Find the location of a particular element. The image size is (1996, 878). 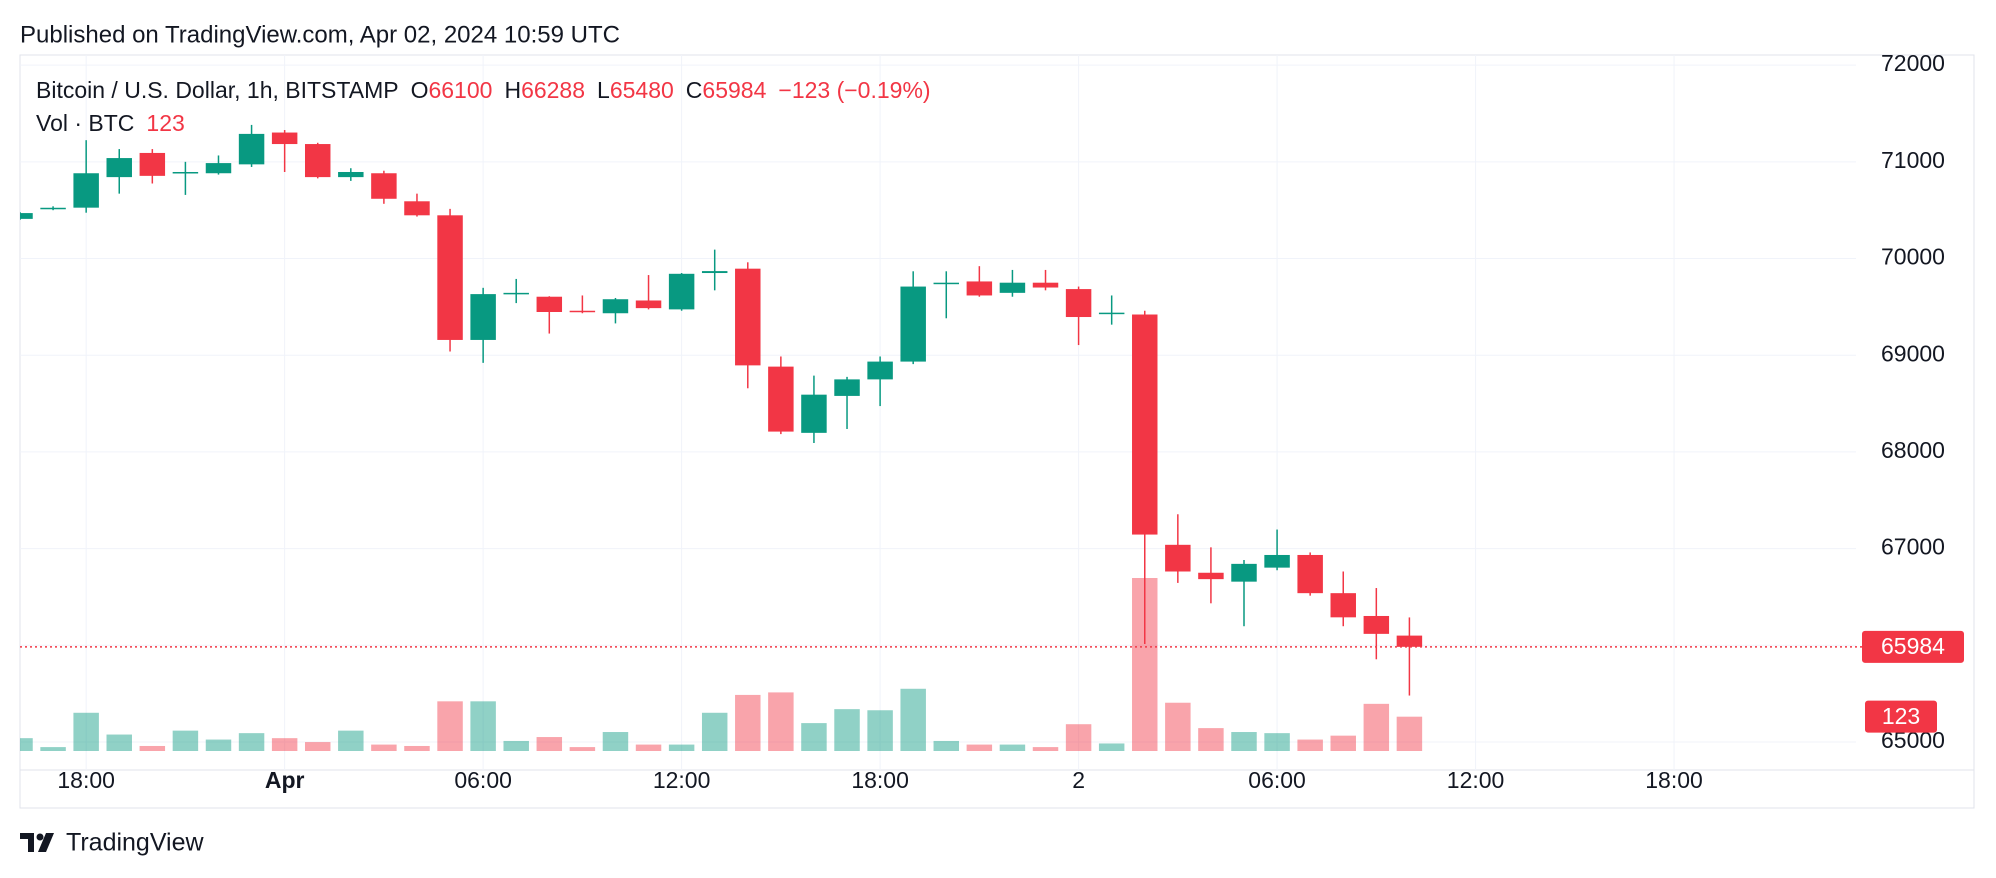

legend-title: Bitcoin / U.S. Dollar, 1h, BITSTAMP is located at coordinates (217, 90).